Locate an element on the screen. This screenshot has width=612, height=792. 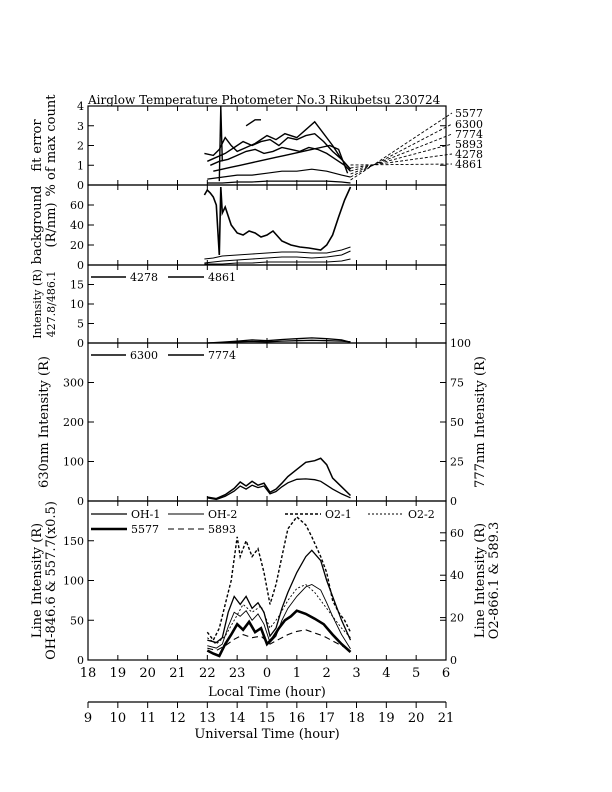
y-tick-label: 20 is located at coordinates (77, 245).